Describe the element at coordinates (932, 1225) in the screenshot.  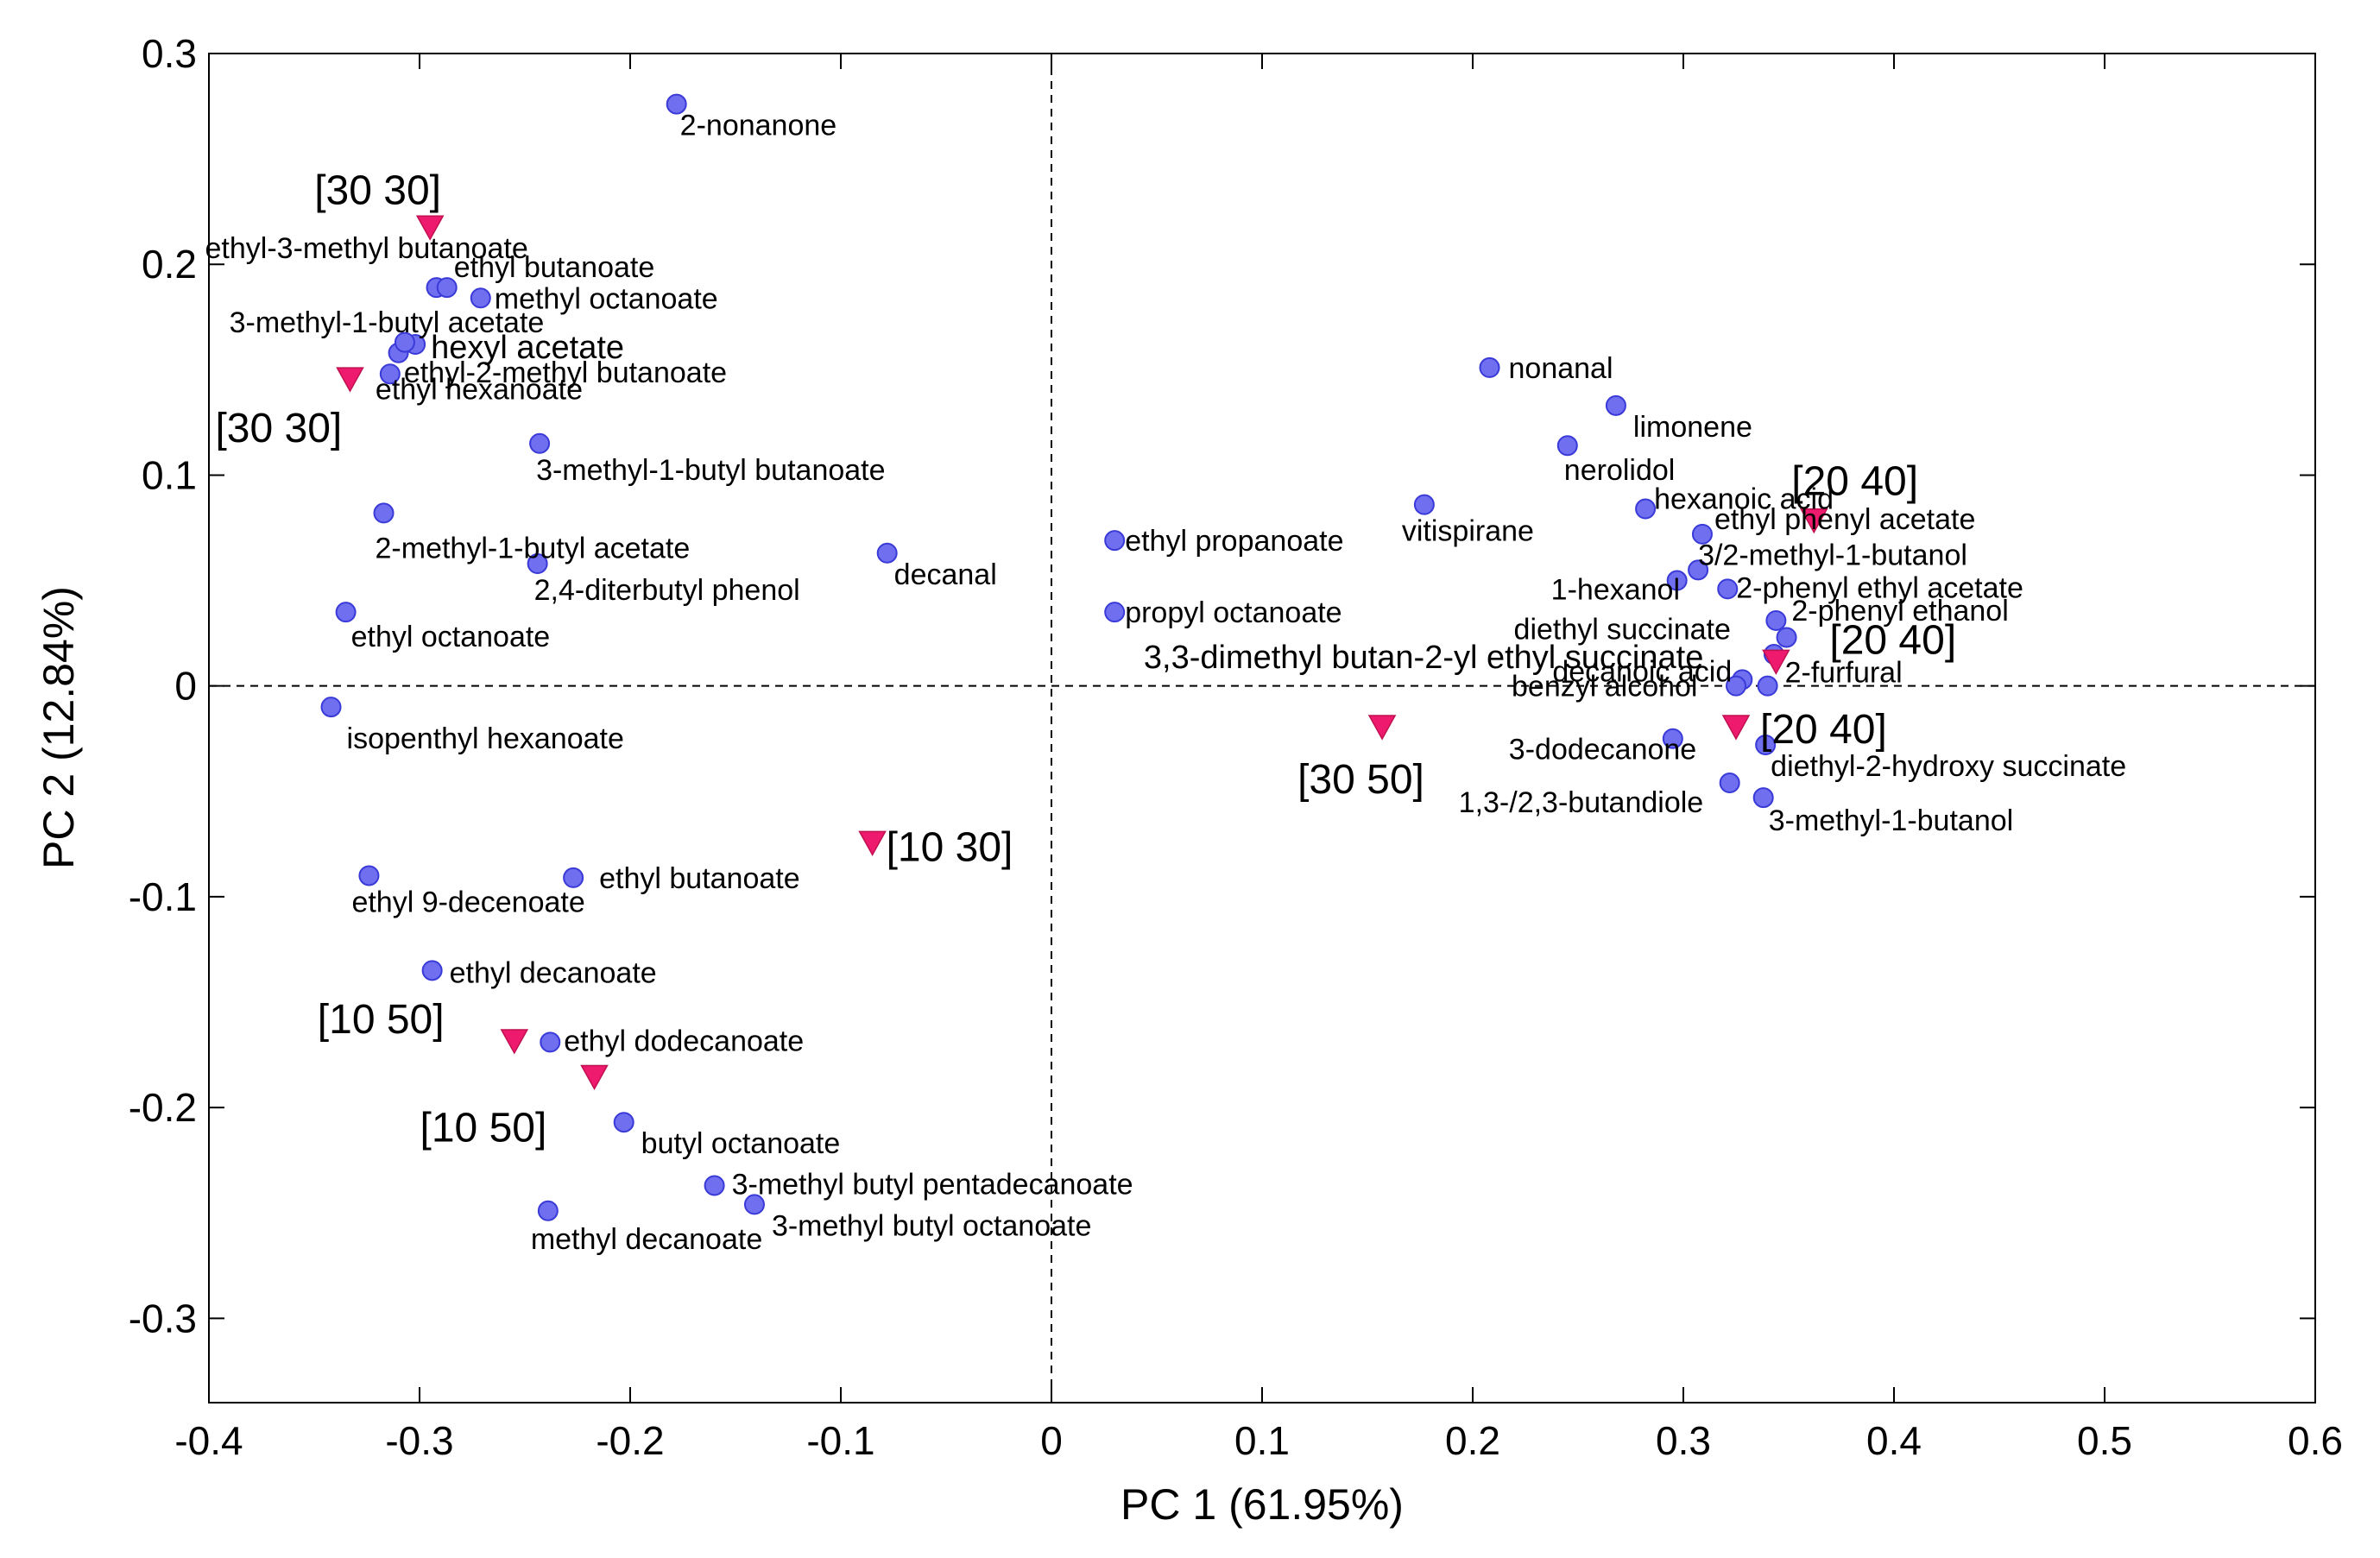
I see `compound-label: 3-methyl butyl octanoate` at that location.